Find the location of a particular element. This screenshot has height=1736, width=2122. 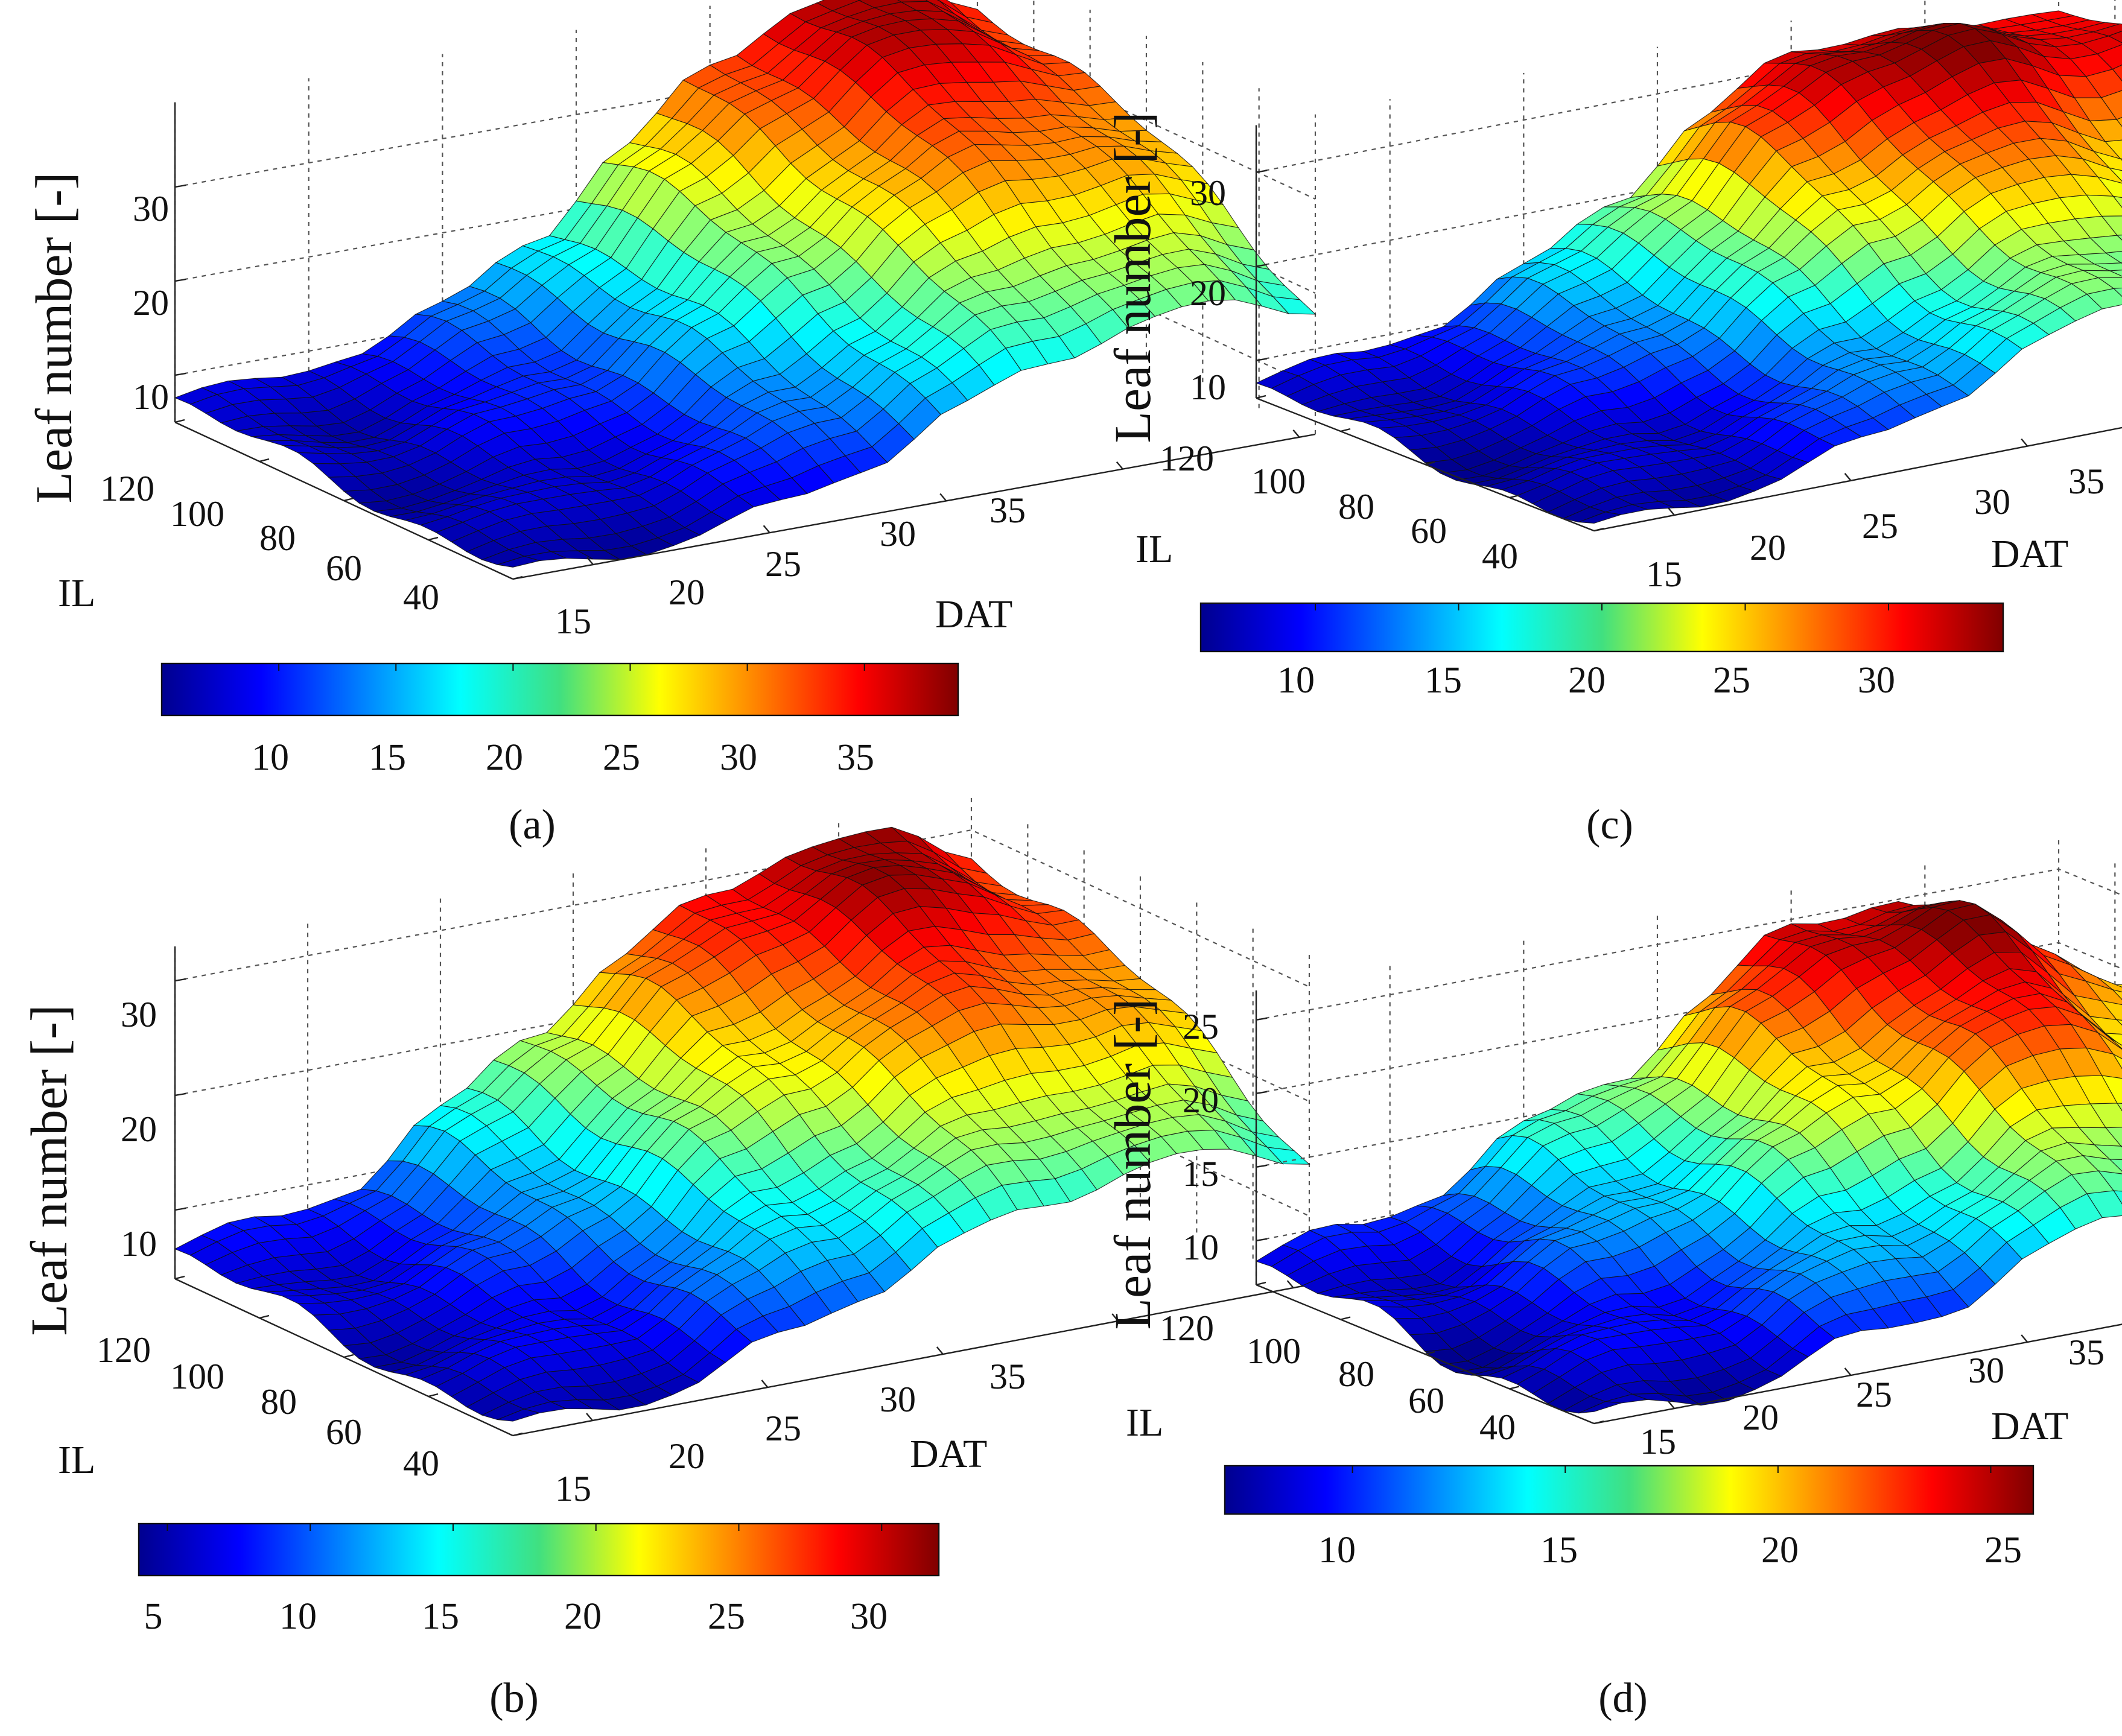

panel-d-colorbar-ticks is located at coordinates (1672, 1469).